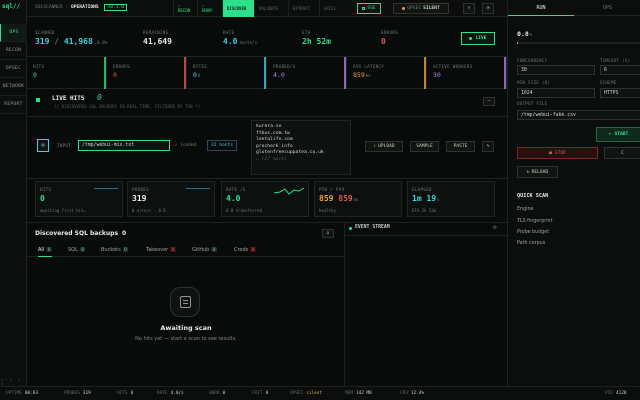 This screenshot has height=400, width=640. Describe the element at coordinates (64, 145) in the screenshot. I see `input-label: INPUT` at that location.